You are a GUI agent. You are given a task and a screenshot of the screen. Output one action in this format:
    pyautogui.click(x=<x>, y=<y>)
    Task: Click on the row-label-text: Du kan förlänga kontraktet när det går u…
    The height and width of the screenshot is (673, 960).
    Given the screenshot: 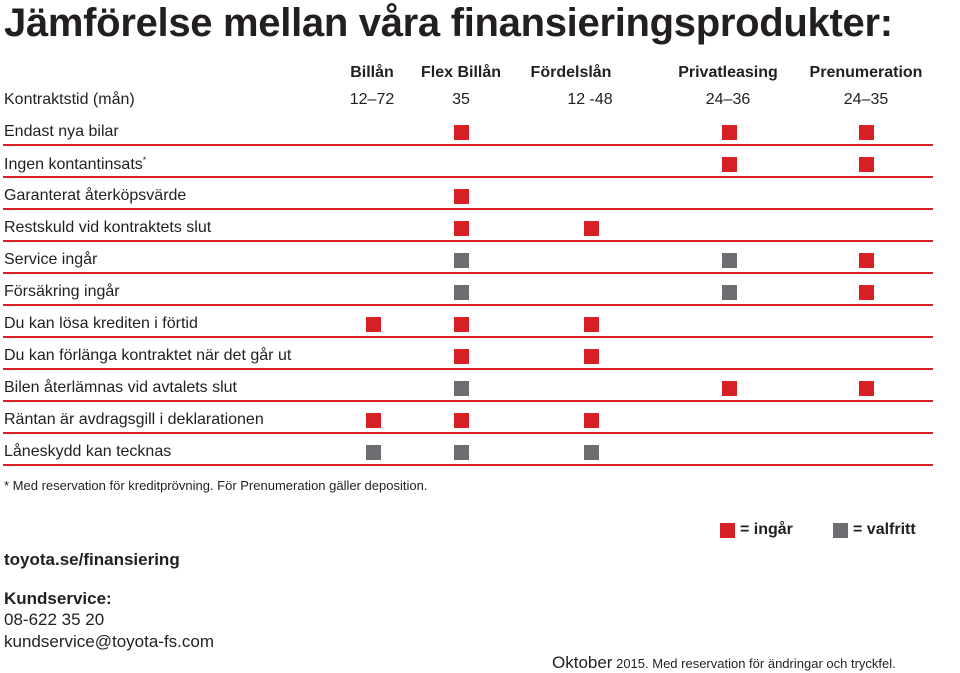 What is the action you would take?
    pyautogui.click(x=148, y=355)
    